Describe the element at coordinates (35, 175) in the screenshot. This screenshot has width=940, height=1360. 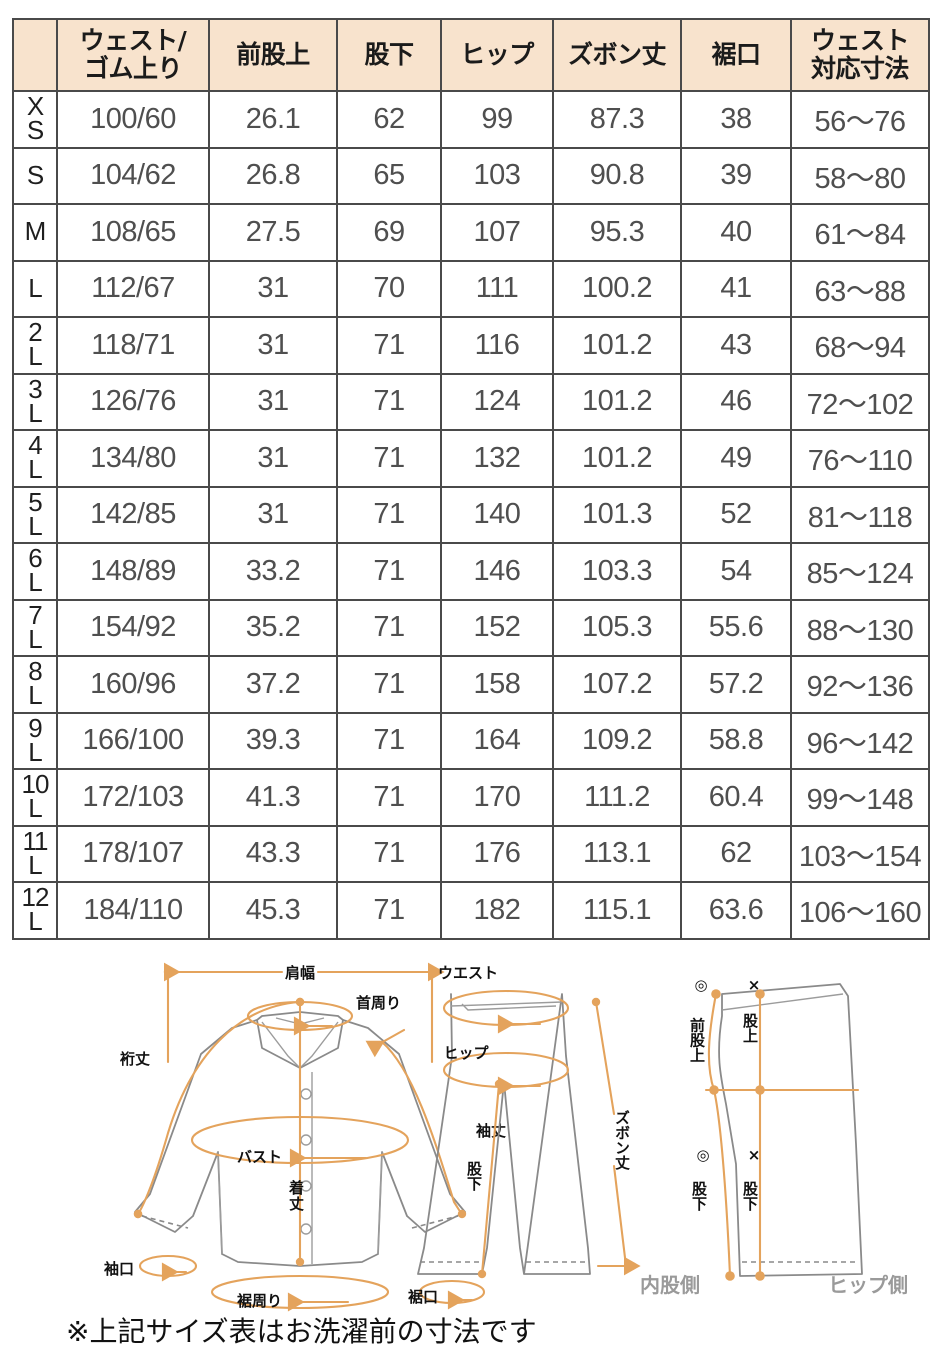
I see `size-label-cell: S` at that location.